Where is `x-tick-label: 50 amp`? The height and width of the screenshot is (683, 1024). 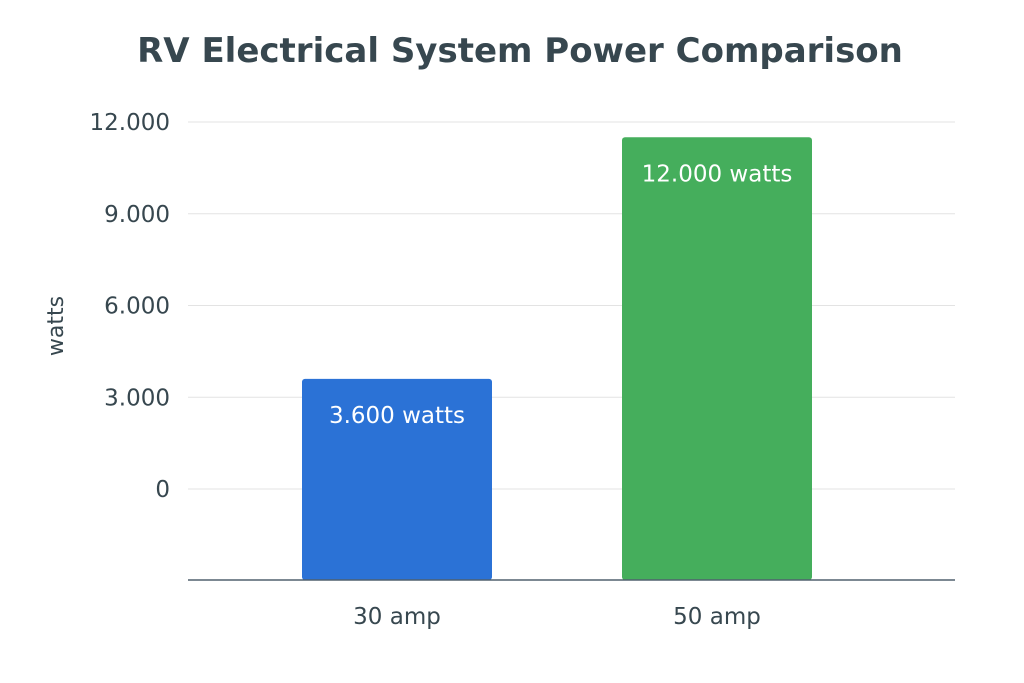
x-tick-label: 50 amp is located at coordinates (717, 617).